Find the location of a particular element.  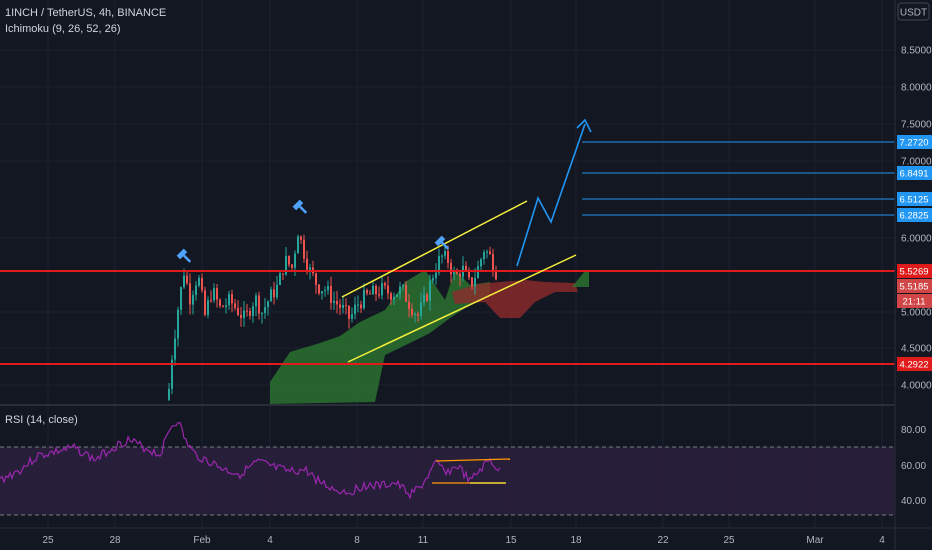

price-tick: 5.0000 is located at coordinates (916, 313).